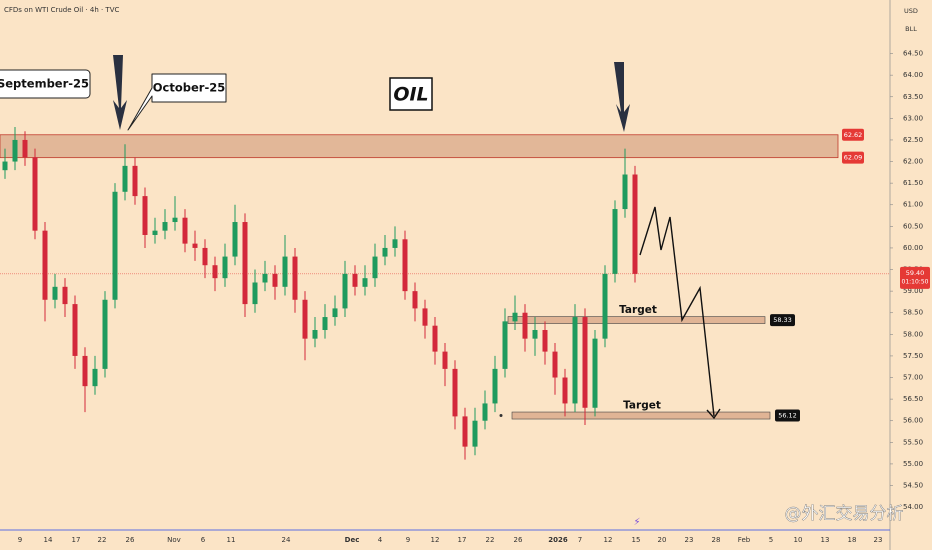  What do you see at coordinates (911, 11) in the screenshot?
I see `currency: USD` at bounding box center [911, 11].